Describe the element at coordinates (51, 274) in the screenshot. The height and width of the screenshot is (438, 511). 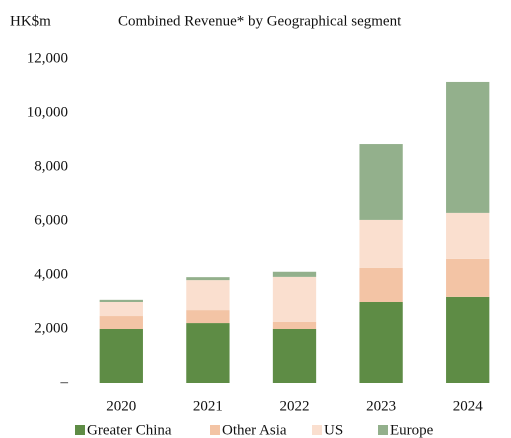
I see `y-tick-label: 4,000` at that location.